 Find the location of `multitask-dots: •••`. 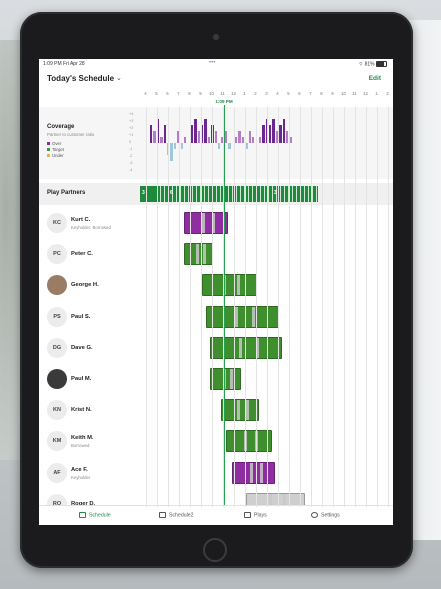

multitask-dots: ••• is located at coordinates (212, 63).